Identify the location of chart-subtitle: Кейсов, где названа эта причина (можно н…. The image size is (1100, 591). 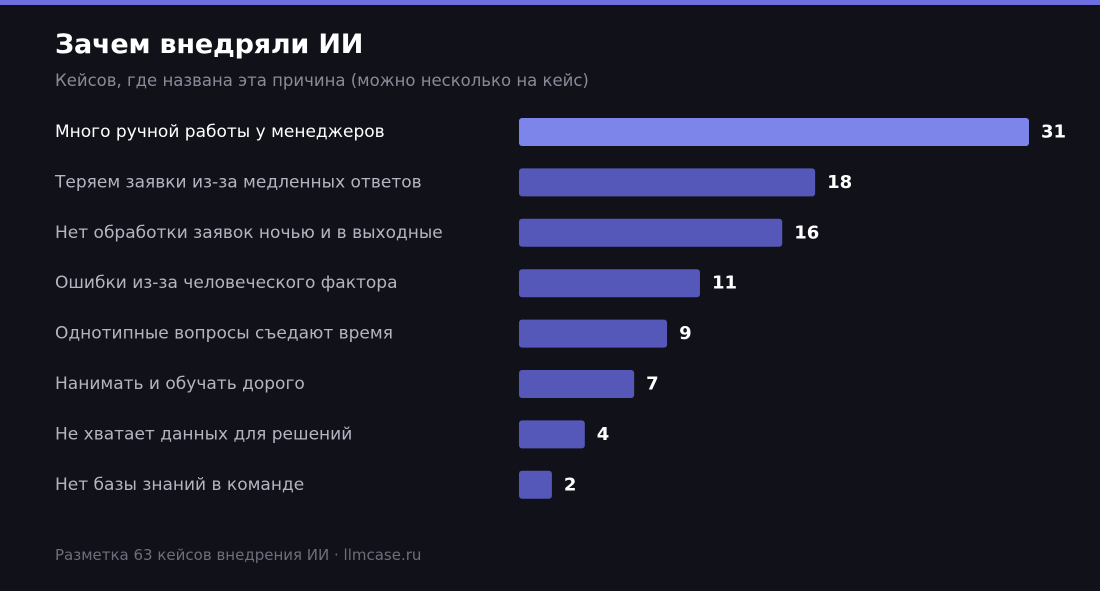
(322, 80).